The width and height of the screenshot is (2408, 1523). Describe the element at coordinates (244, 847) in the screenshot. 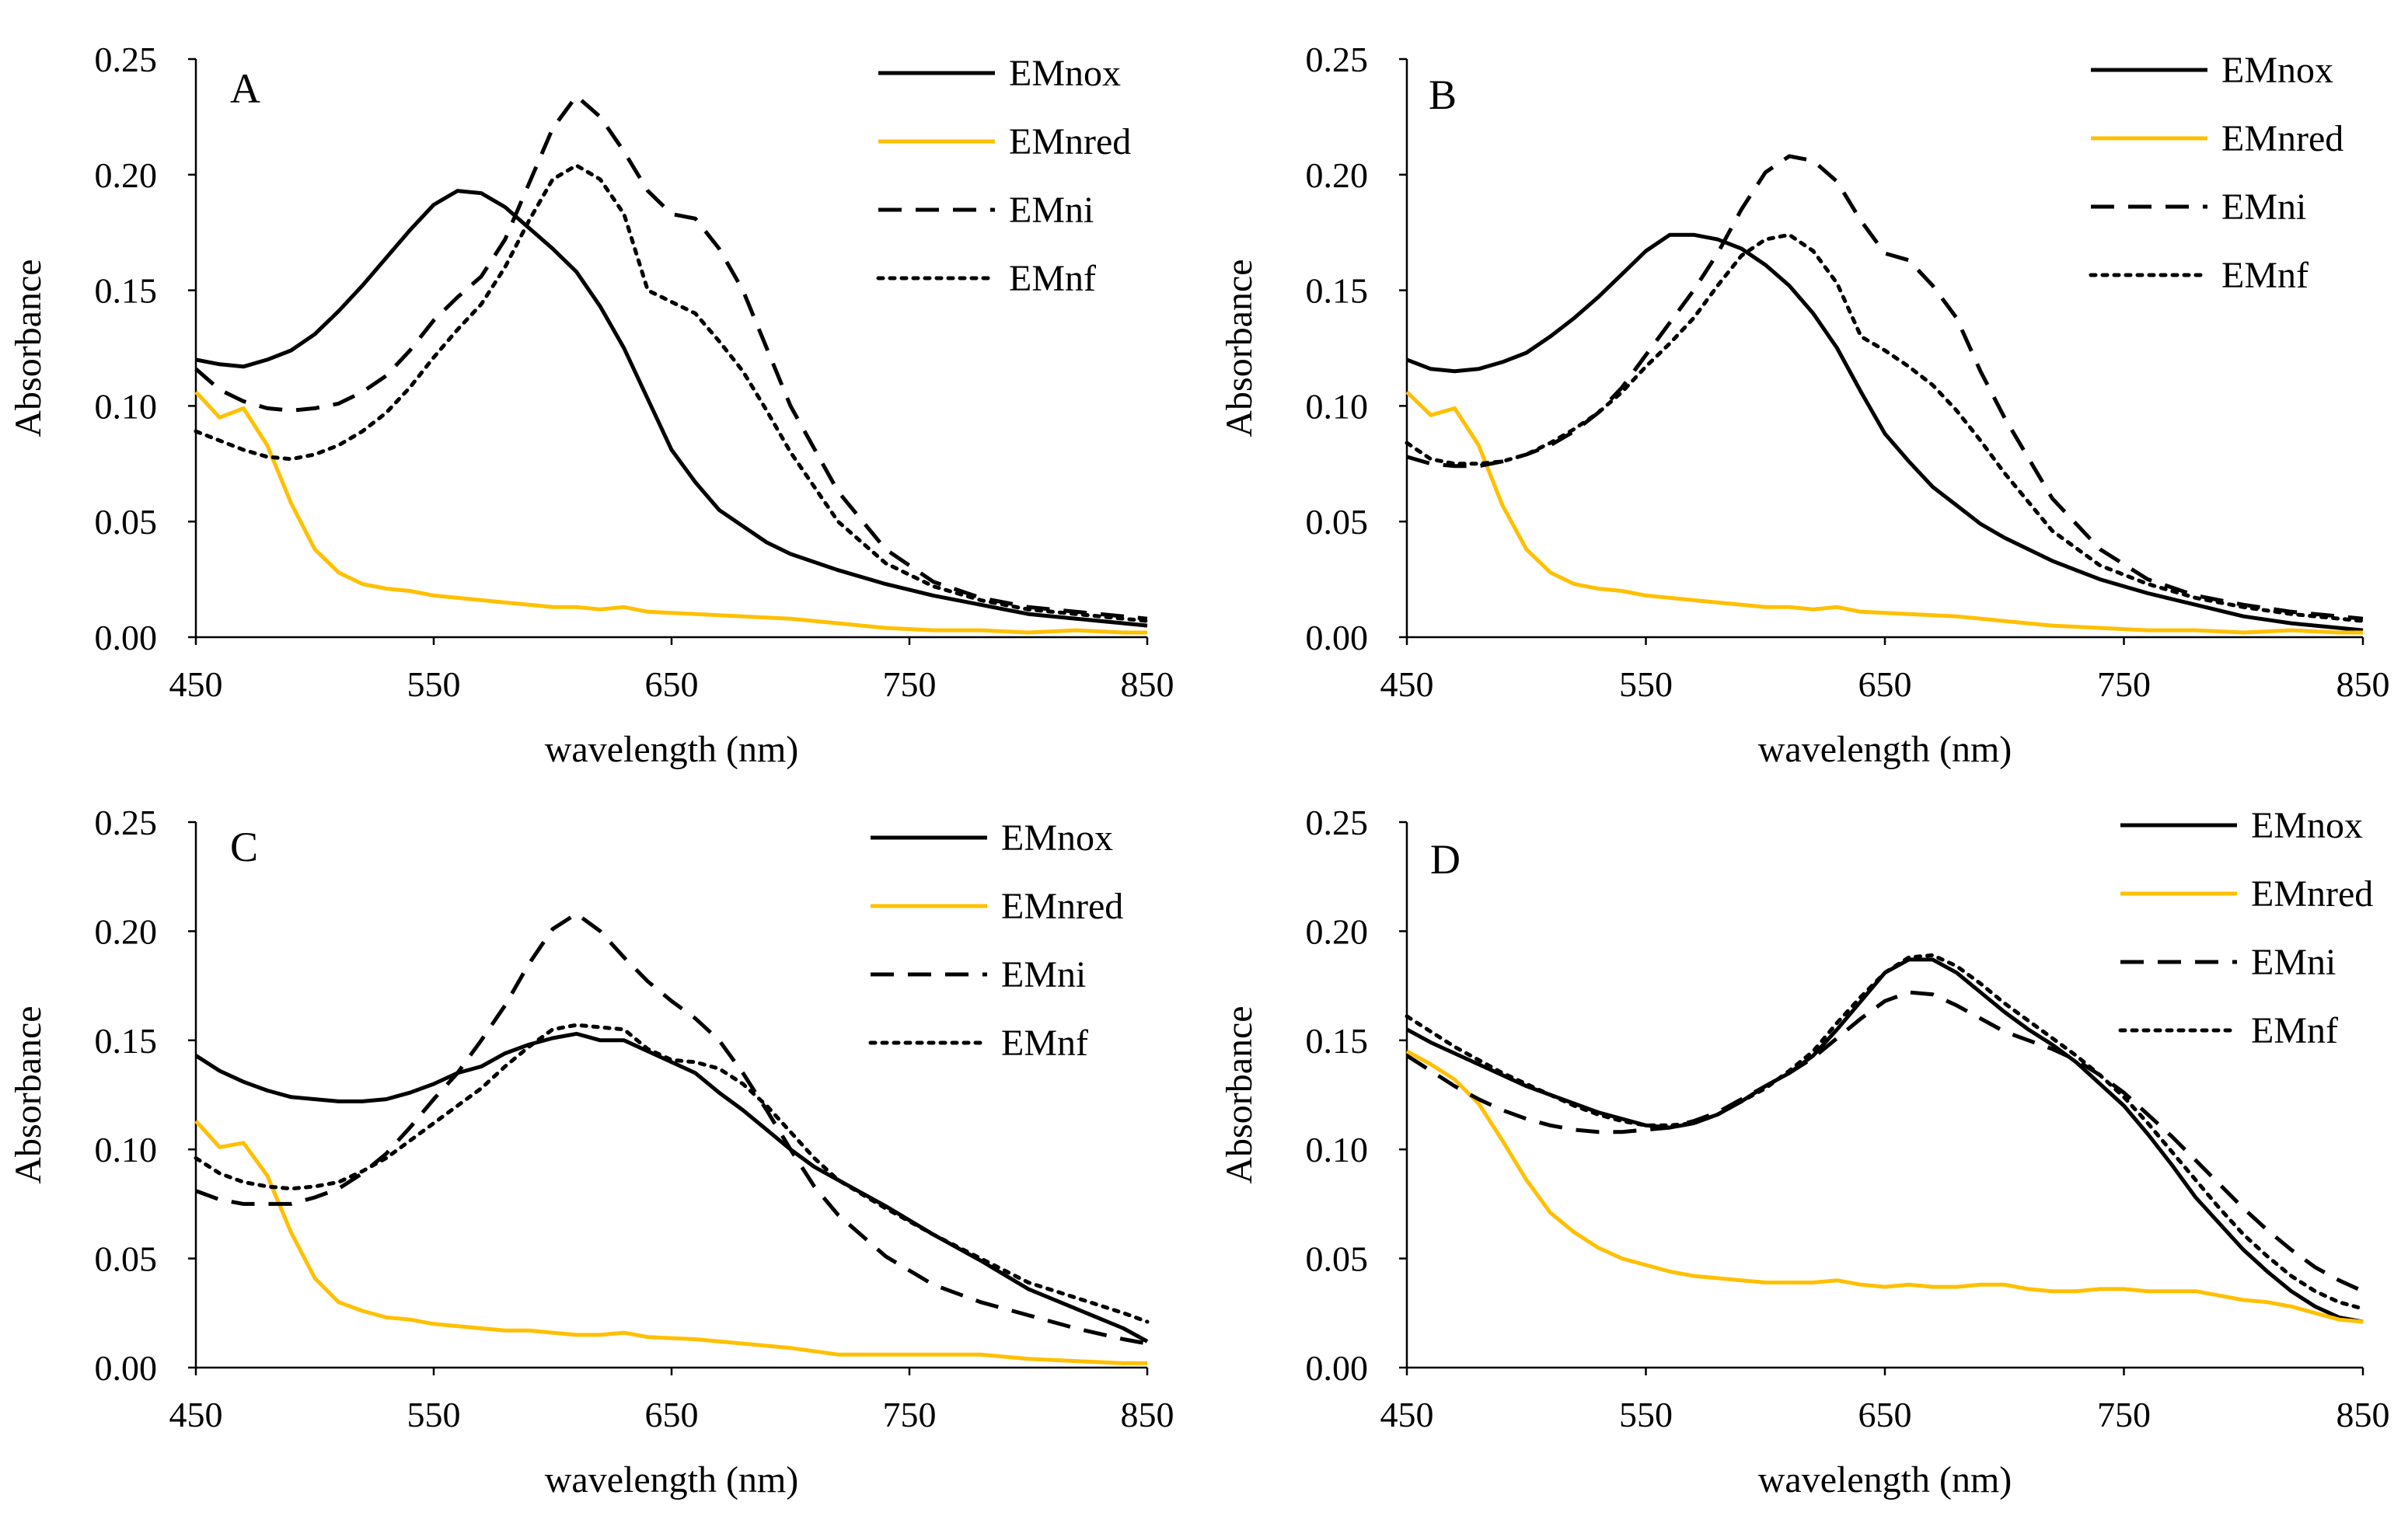

I see `panel-label: C` at that location.